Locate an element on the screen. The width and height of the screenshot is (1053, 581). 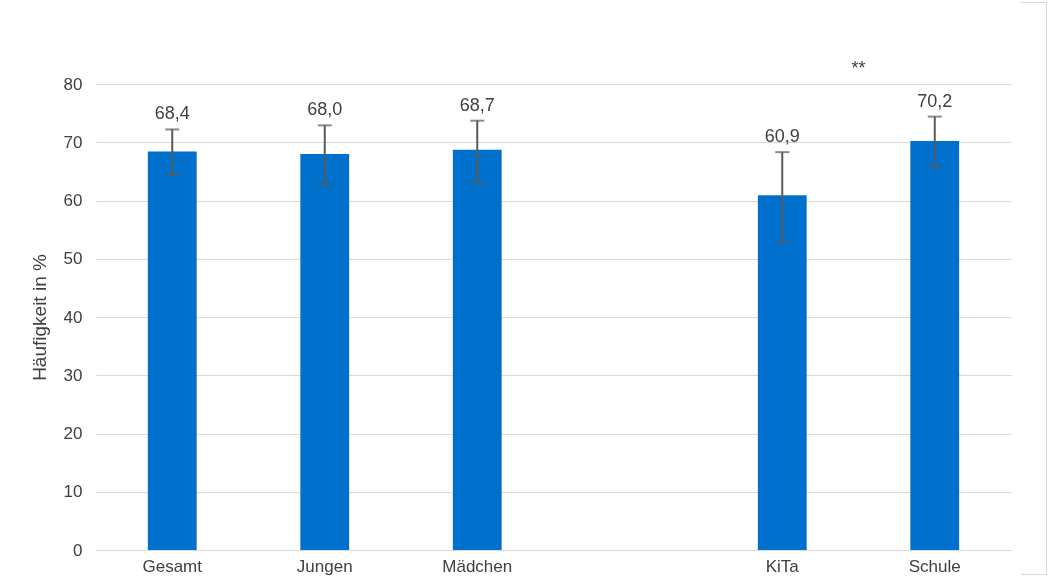
y-tick-label: 80 is located at coordinates (73, 84).